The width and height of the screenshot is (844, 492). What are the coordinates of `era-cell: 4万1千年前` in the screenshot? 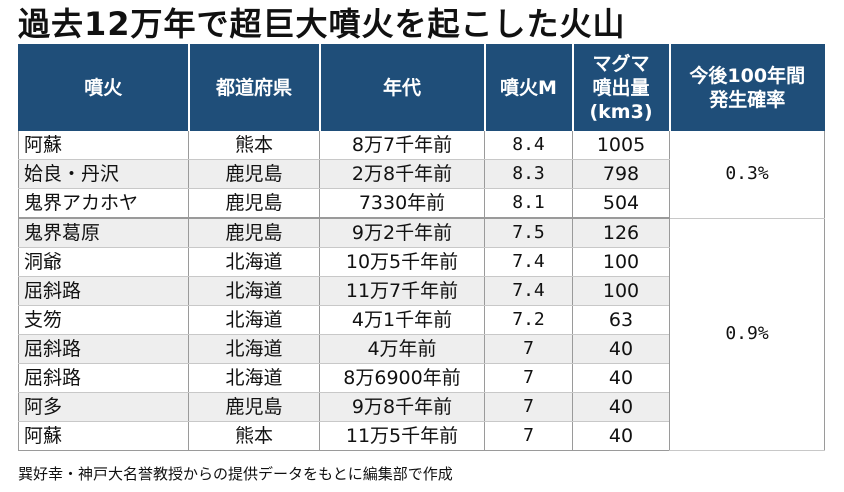 It's located at (402, 320).